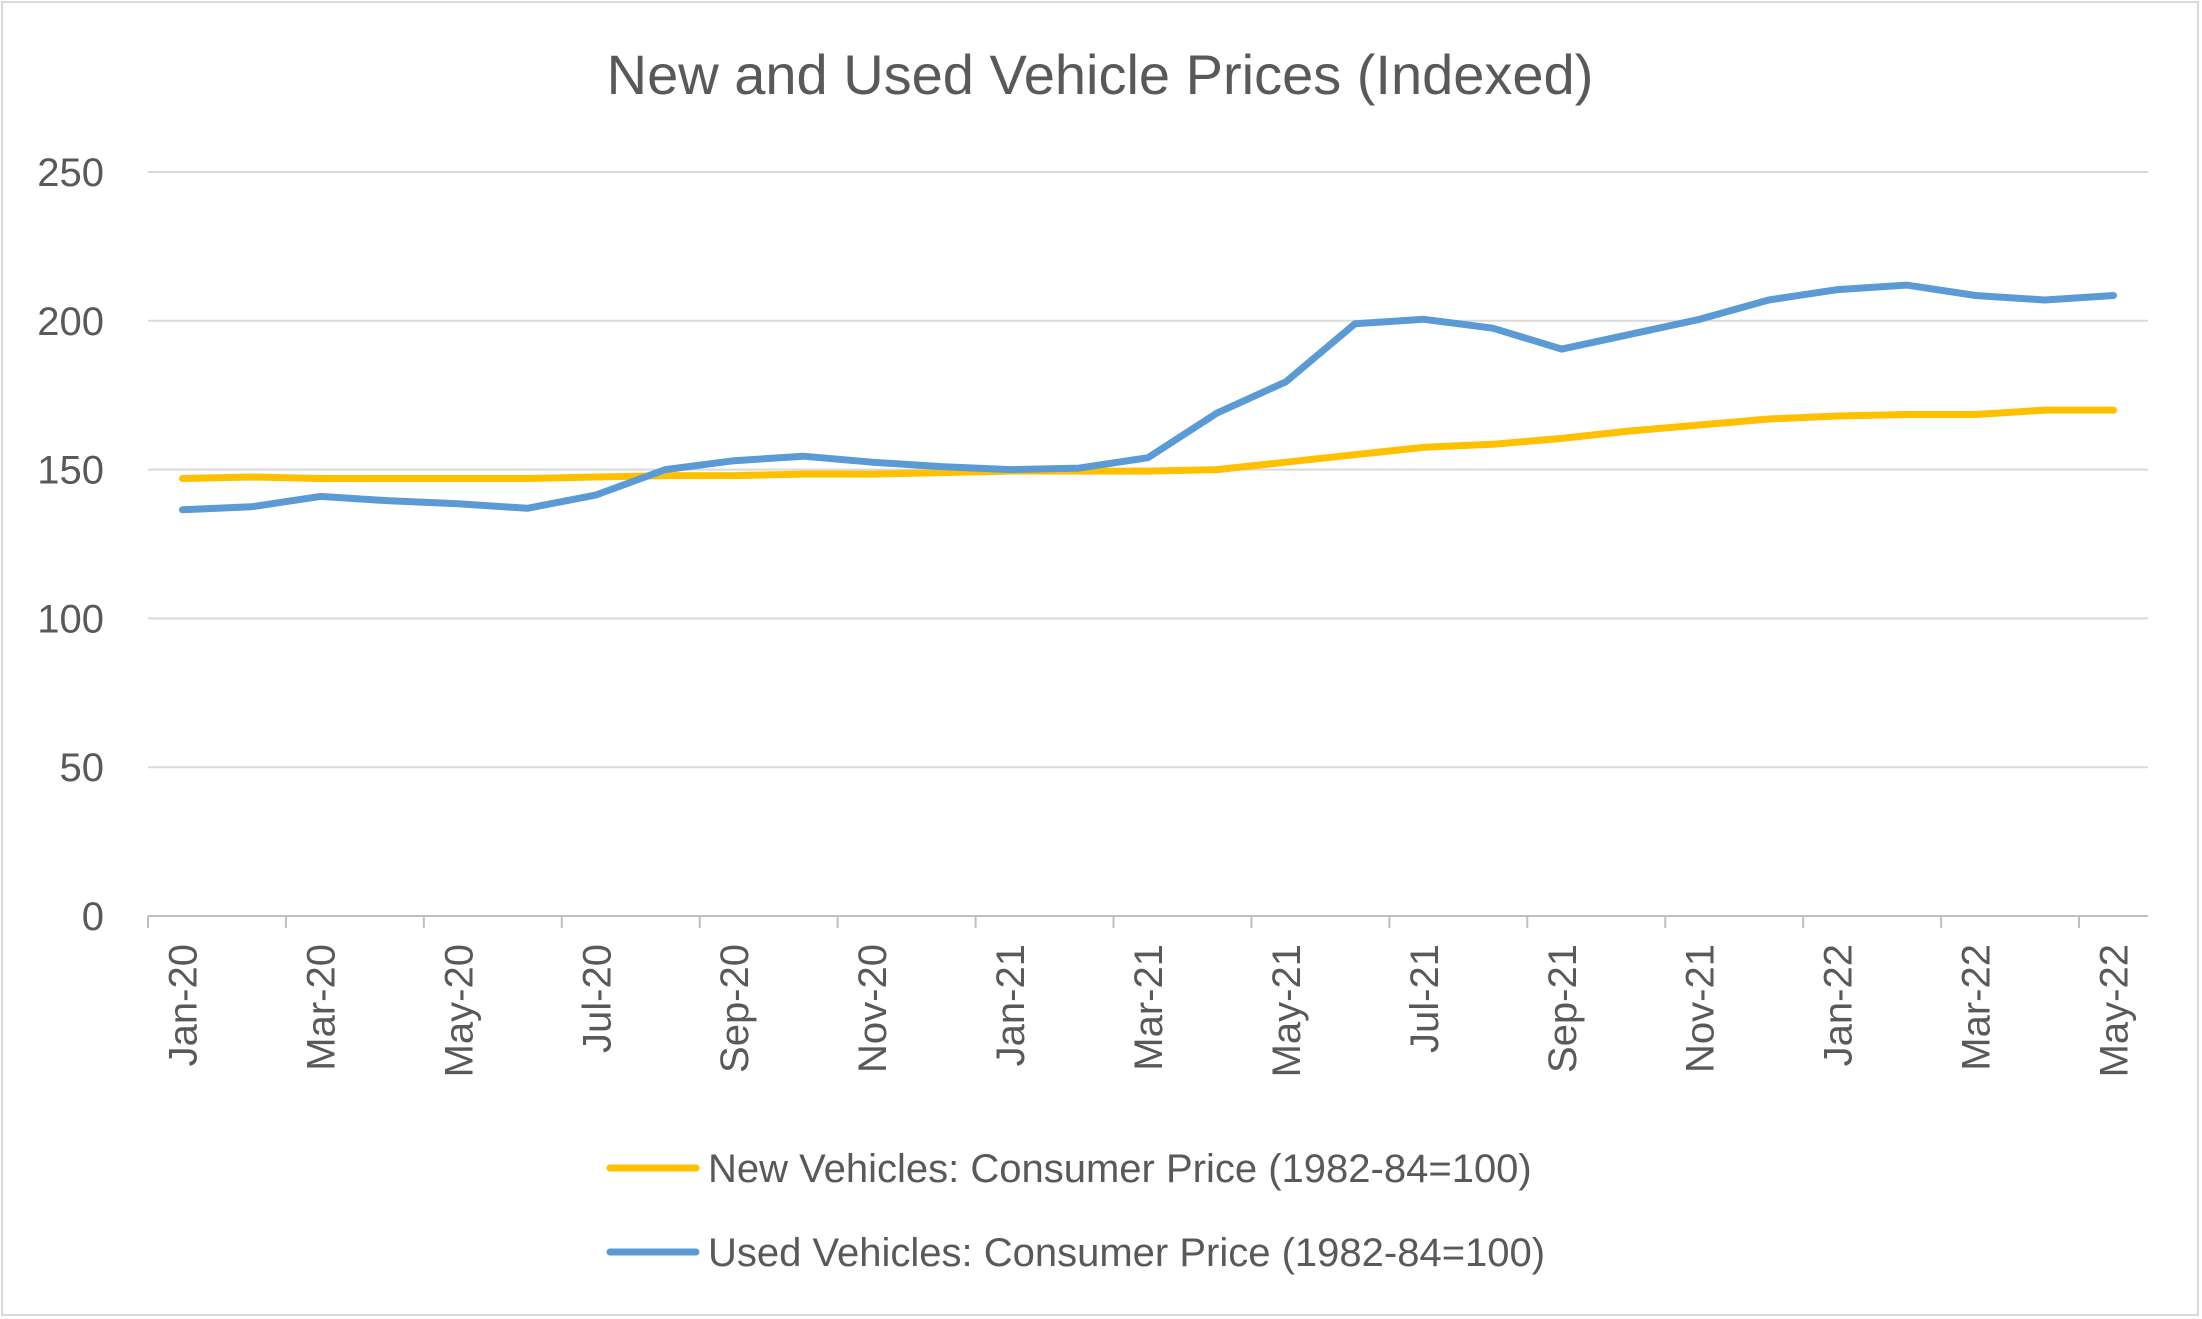  Describe the element at coordinates (70, 619) in the screenshot. I see `y-tick-label: 100` at that location.